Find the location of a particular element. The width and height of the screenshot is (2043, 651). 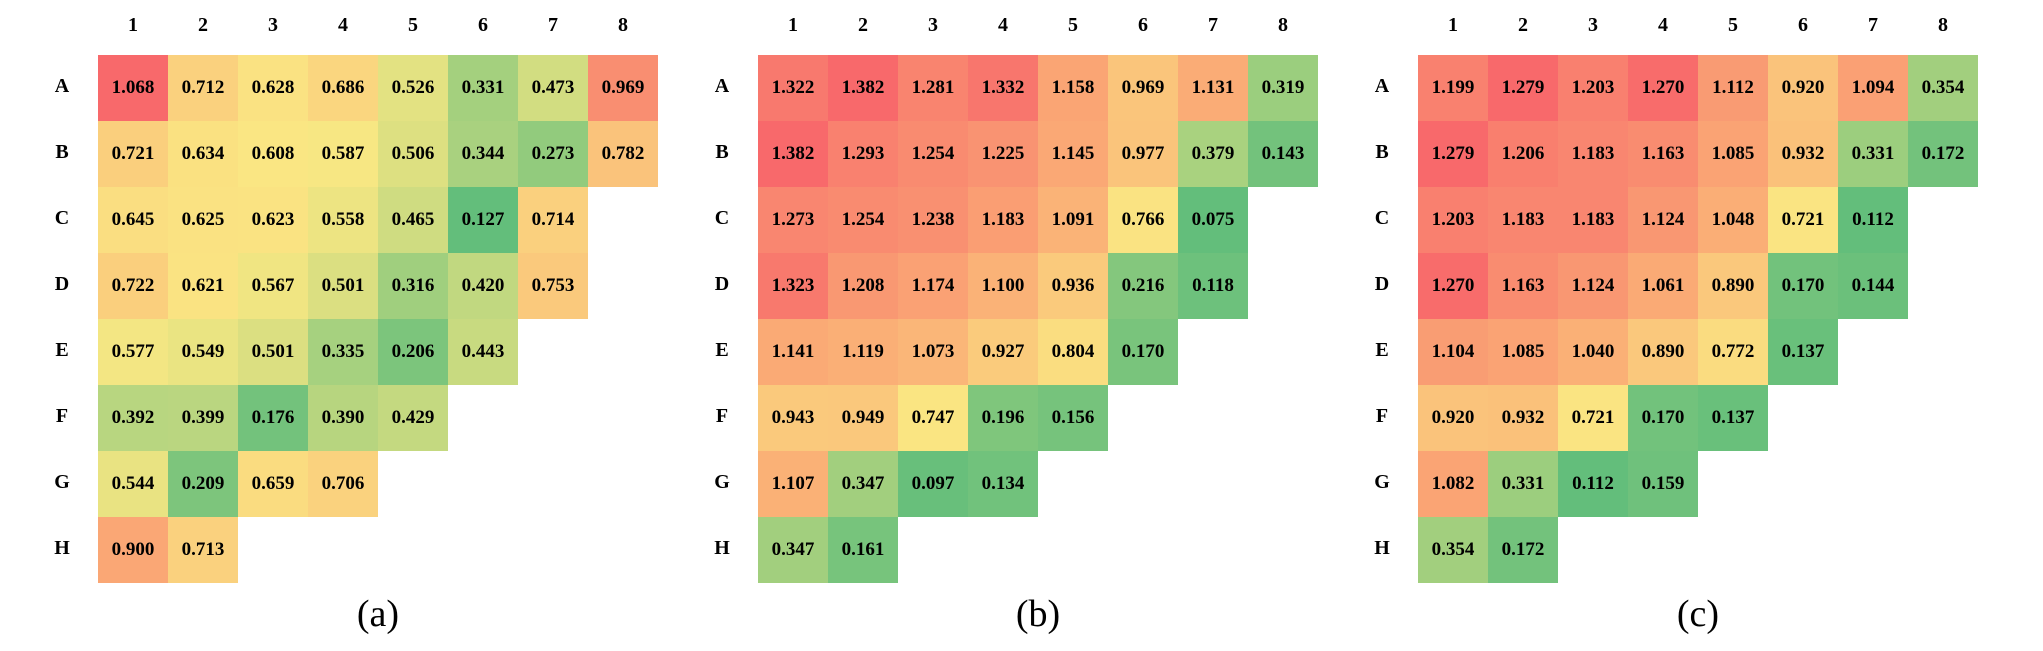

panel-caption: (c) is located at coordinates (1698, 614).